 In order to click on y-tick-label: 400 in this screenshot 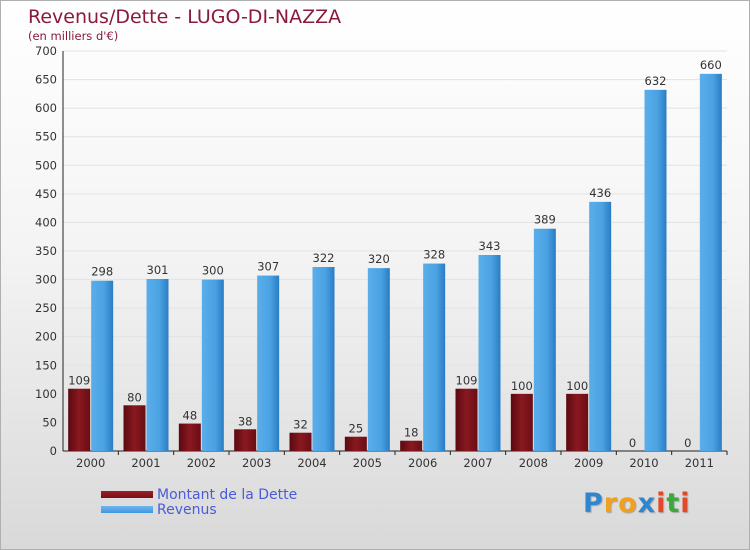, I will do `click(46, 222)`.